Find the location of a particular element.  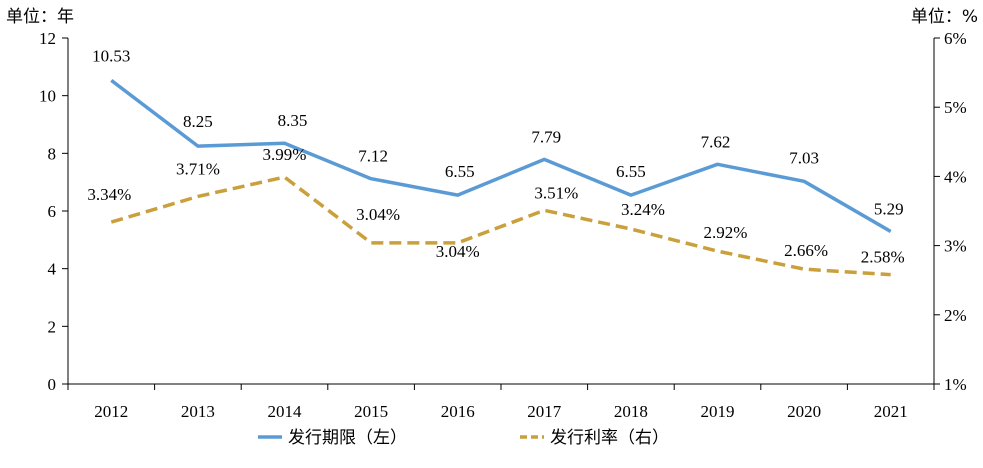

x-tick-label: 2019 is located at coordinates (718, 411).